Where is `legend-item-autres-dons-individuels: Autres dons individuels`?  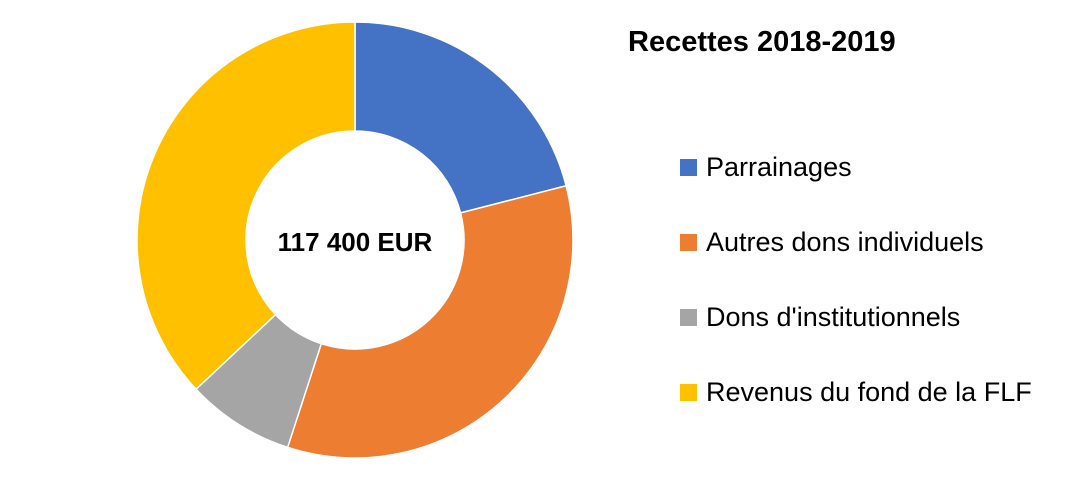 legend-item-autres-dons-individuels: Autres dons individuels is located at coordinates (856, 242).